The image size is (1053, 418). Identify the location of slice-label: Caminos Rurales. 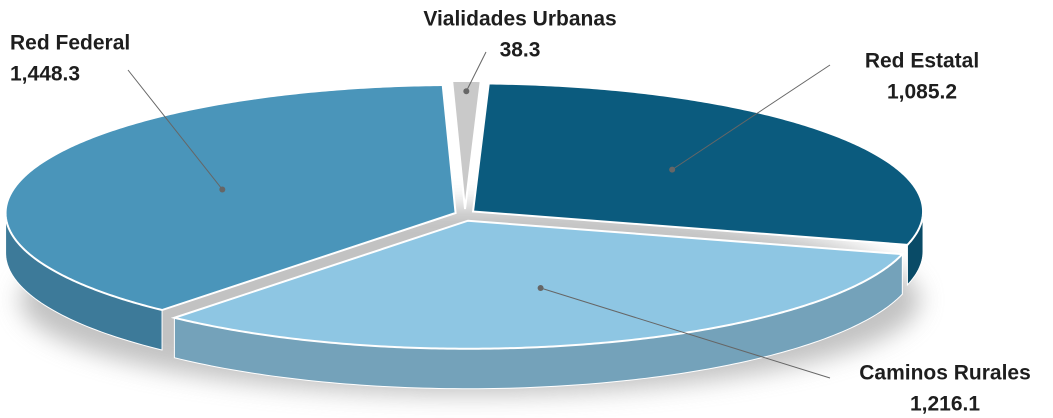
(945, 373).